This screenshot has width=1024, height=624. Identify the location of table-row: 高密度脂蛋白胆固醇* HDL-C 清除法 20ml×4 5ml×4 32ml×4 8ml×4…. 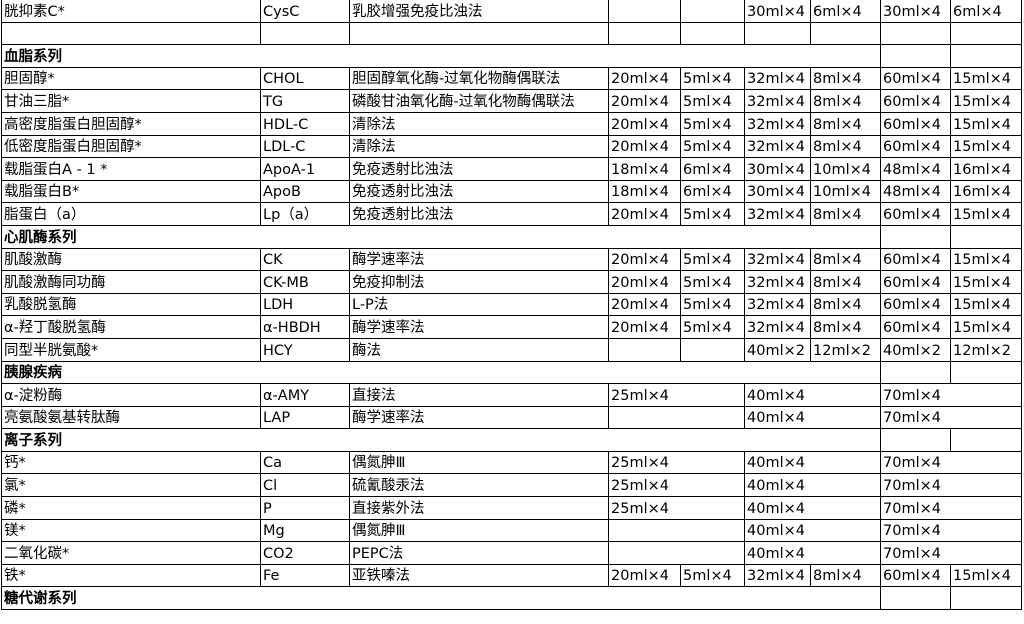
(511, 123).